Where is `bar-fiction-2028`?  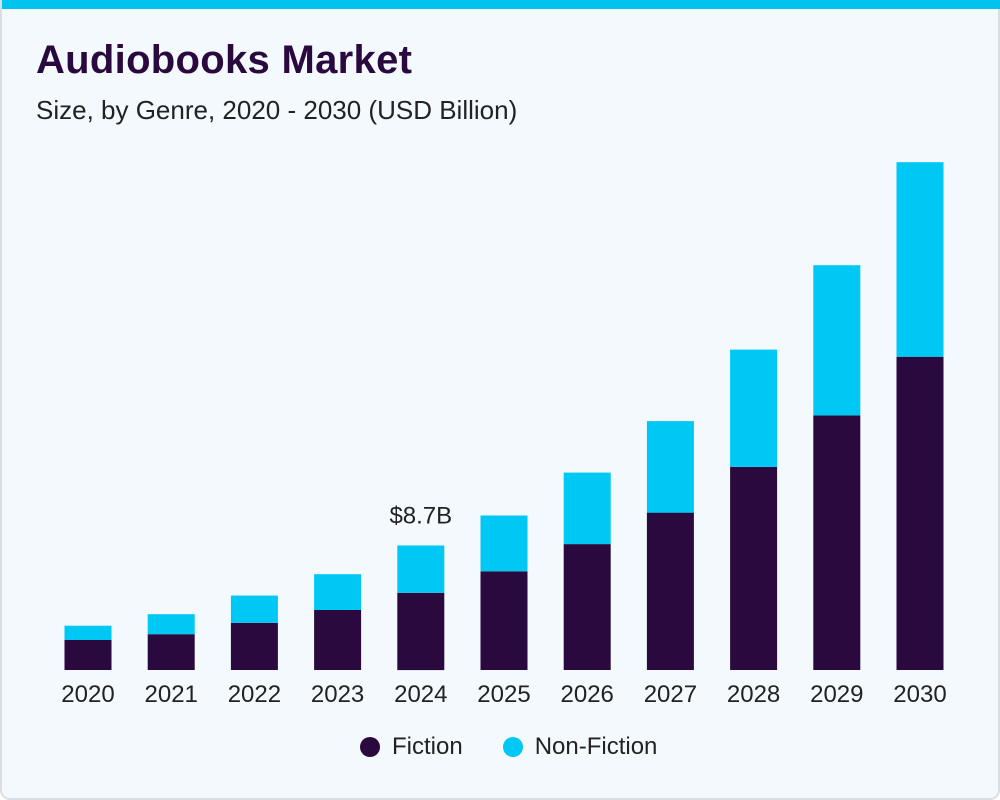
bar-fiction-2028 is located at coordinates (754, 568).